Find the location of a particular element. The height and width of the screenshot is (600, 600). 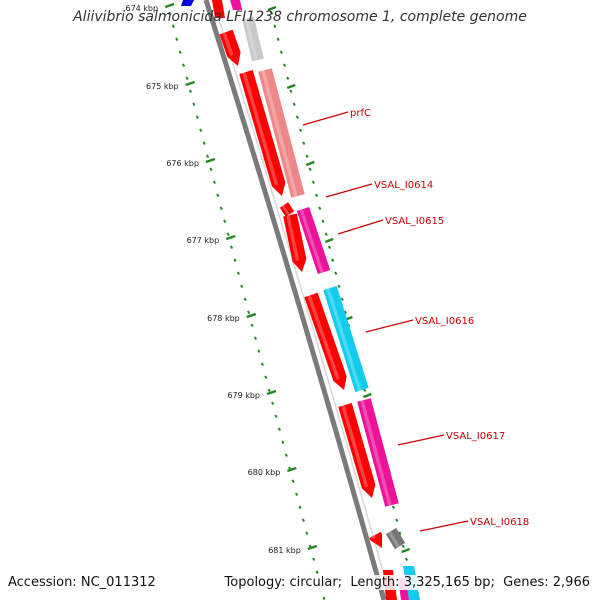

gene-box-gray is located at coordinates (253, 39).